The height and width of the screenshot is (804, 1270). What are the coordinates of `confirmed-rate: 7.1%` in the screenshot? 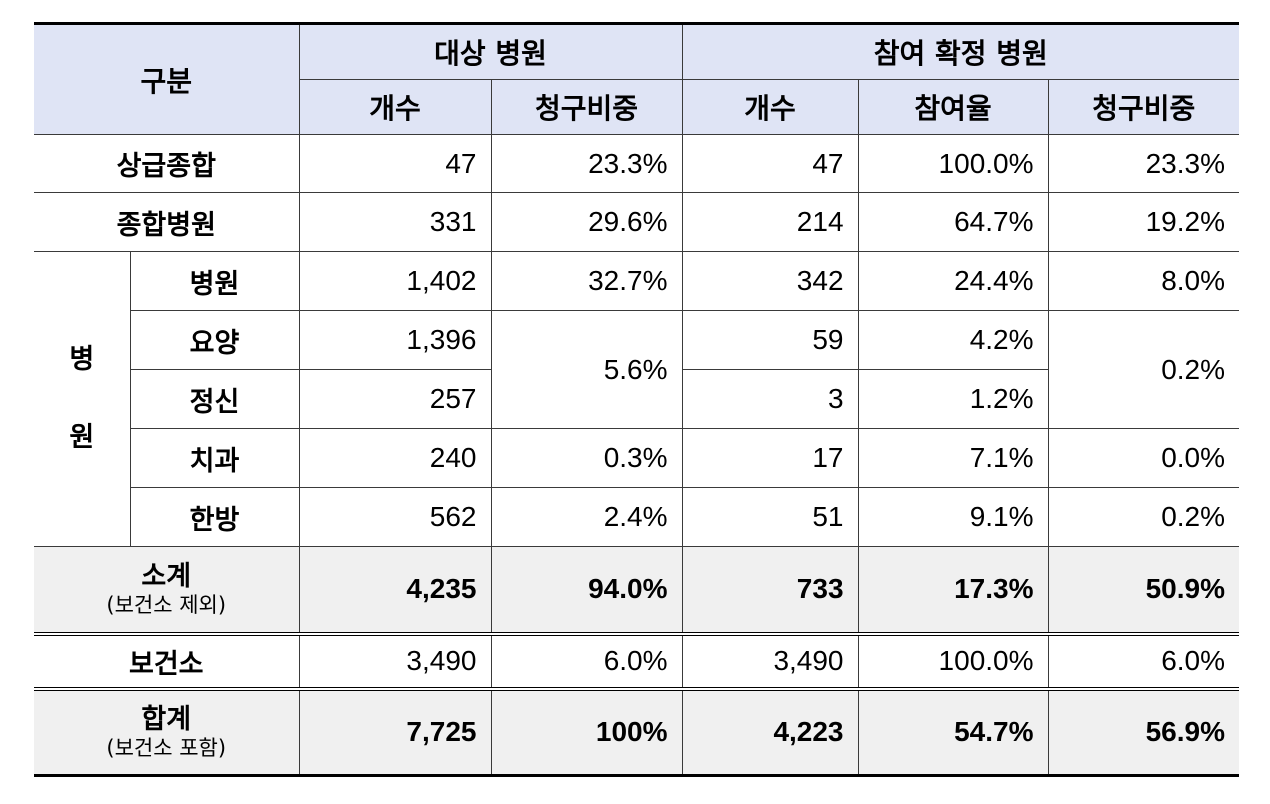 It's located at (953, 458).